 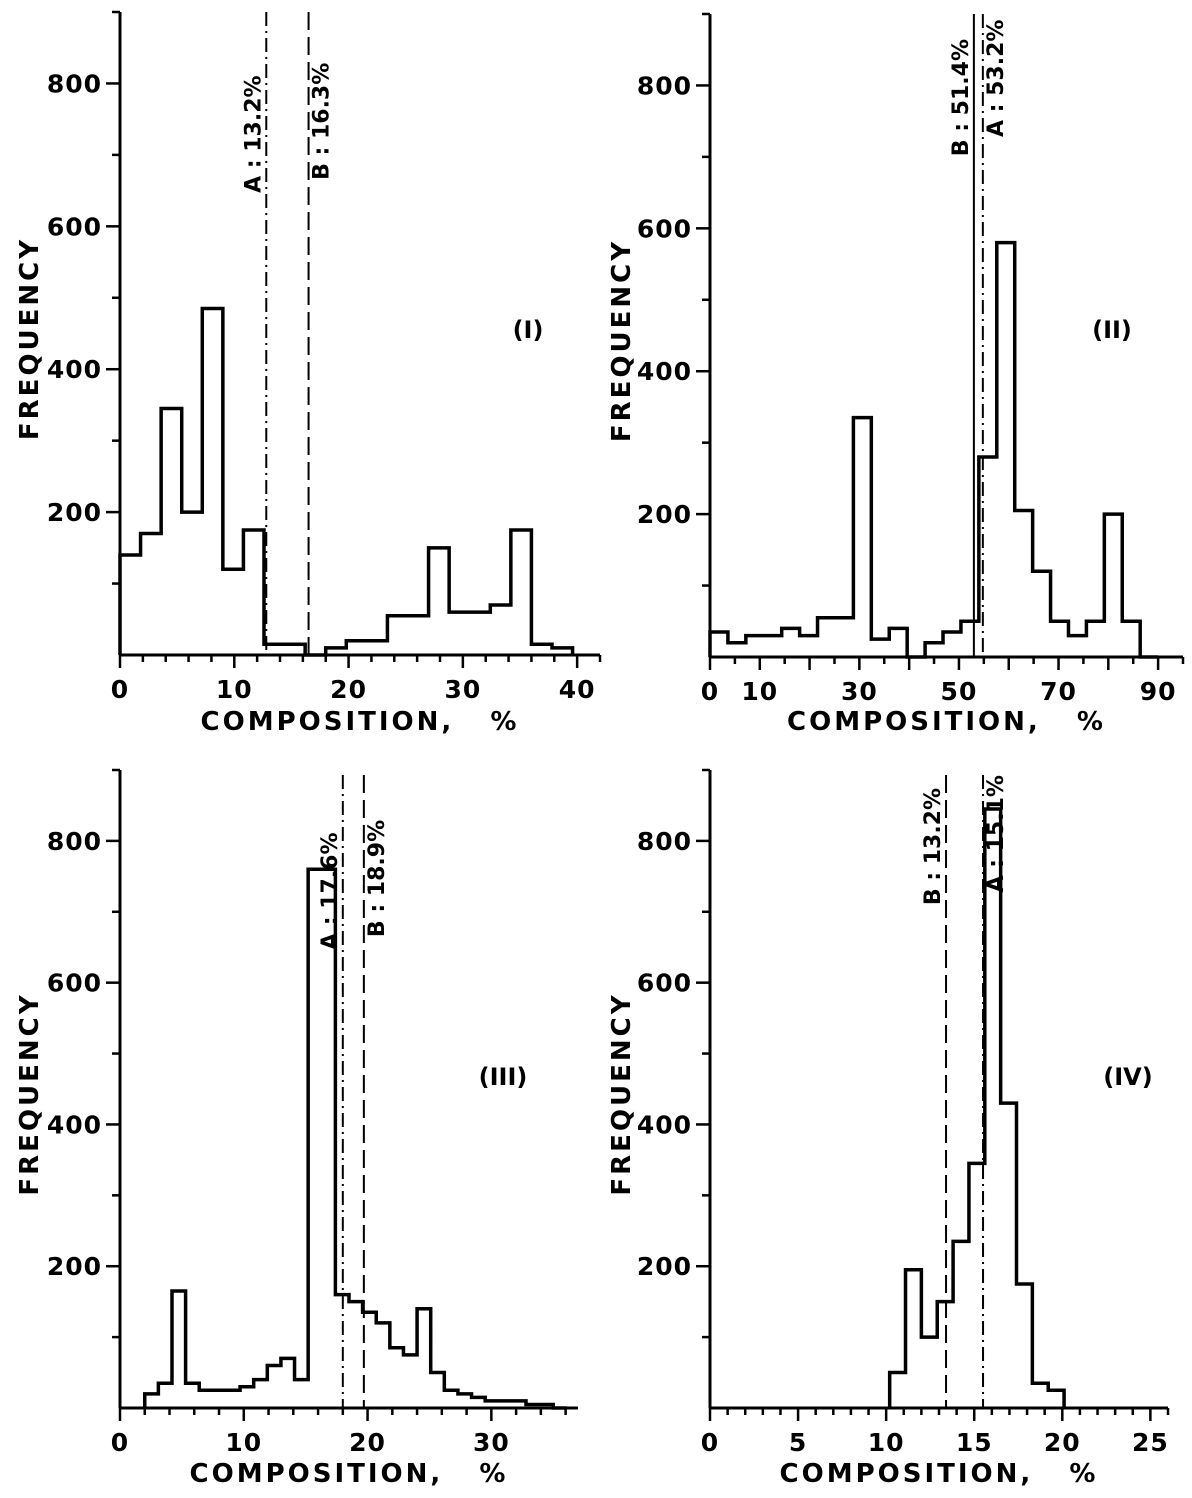 I want to click on marker-label: A : 53.2%, so click(x=996, y=78).